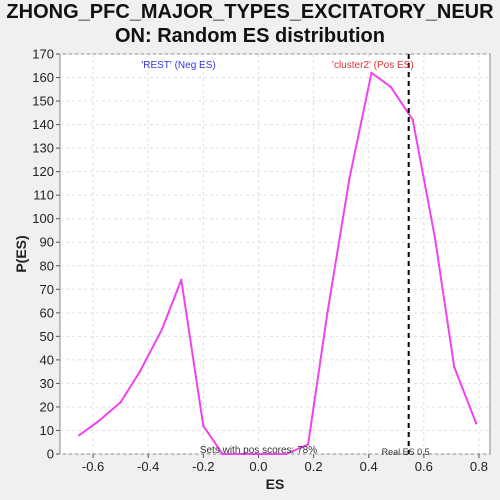 This screenshot has height=500, width=500. What do you see at coordinates (93, 466) in the screenshot?
I see `x-tick-label: -0.6` at bounding box center [93, 466].